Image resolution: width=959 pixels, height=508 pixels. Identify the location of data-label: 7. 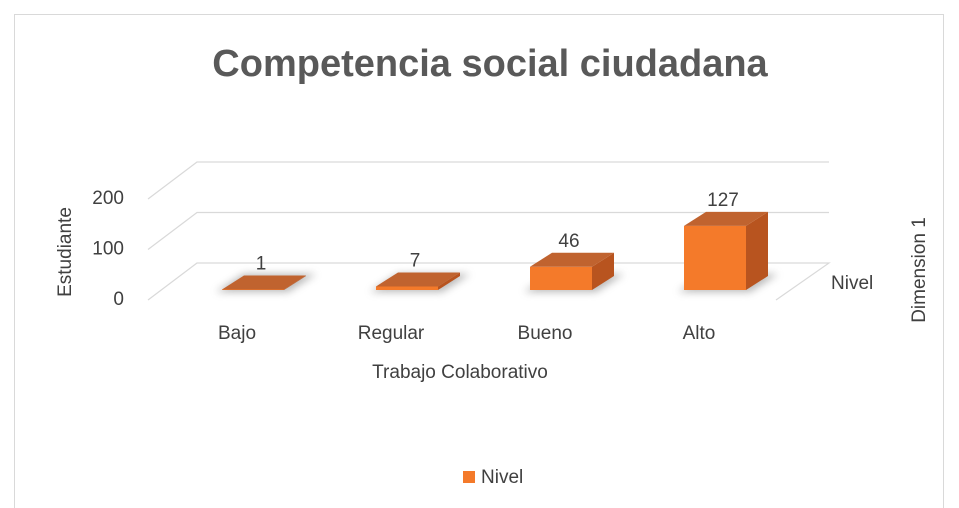
(415, 260).